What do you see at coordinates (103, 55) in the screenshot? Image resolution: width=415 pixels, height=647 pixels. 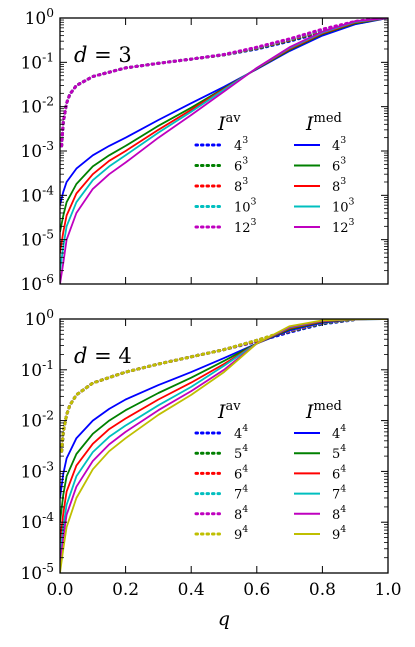 I see `panel-label: d = 3` at bounding box center [103, 55].